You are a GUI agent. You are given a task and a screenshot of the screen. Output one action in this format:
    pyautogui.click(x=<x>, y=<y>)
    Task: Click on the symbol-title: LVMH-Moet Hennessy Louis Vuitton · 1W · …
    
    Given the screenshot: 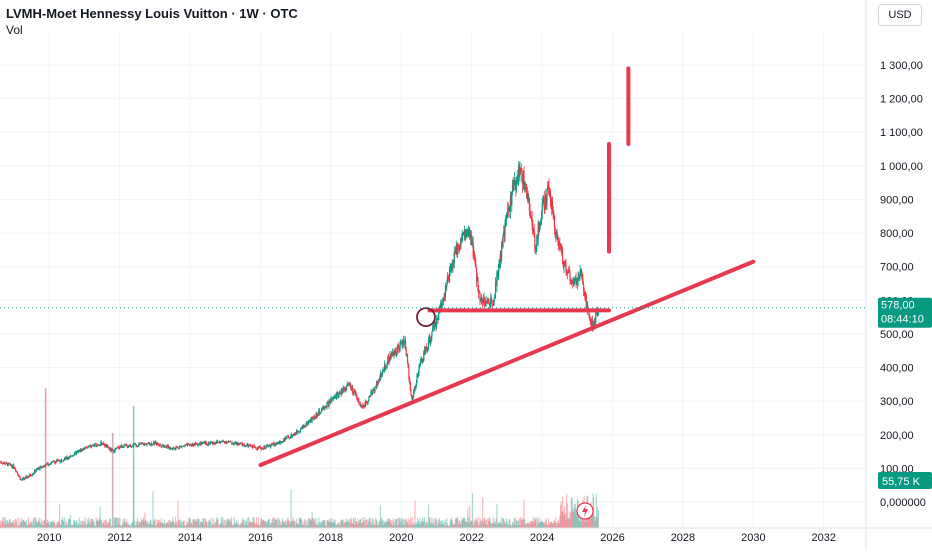 What is the action you would take?
    pyautogui.click(x=152, y=13)
    